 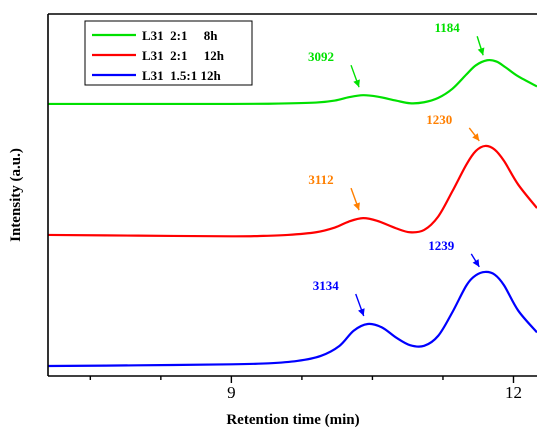 What do you see at coordinates (326, 285) in the screenshot?
I see `peak-label-5: 3134` at bounding box center [326, 285].